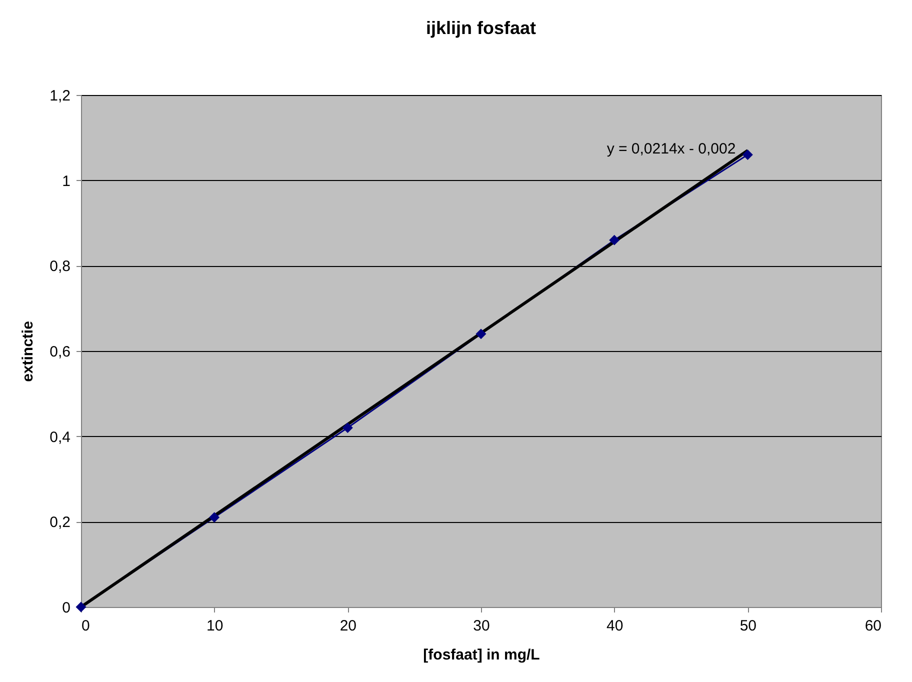 This screenshot has width=912, height=682. Describe the element at coordinates (481, 626) in the screenshot. I see `x-tick-label: 30` at that location.